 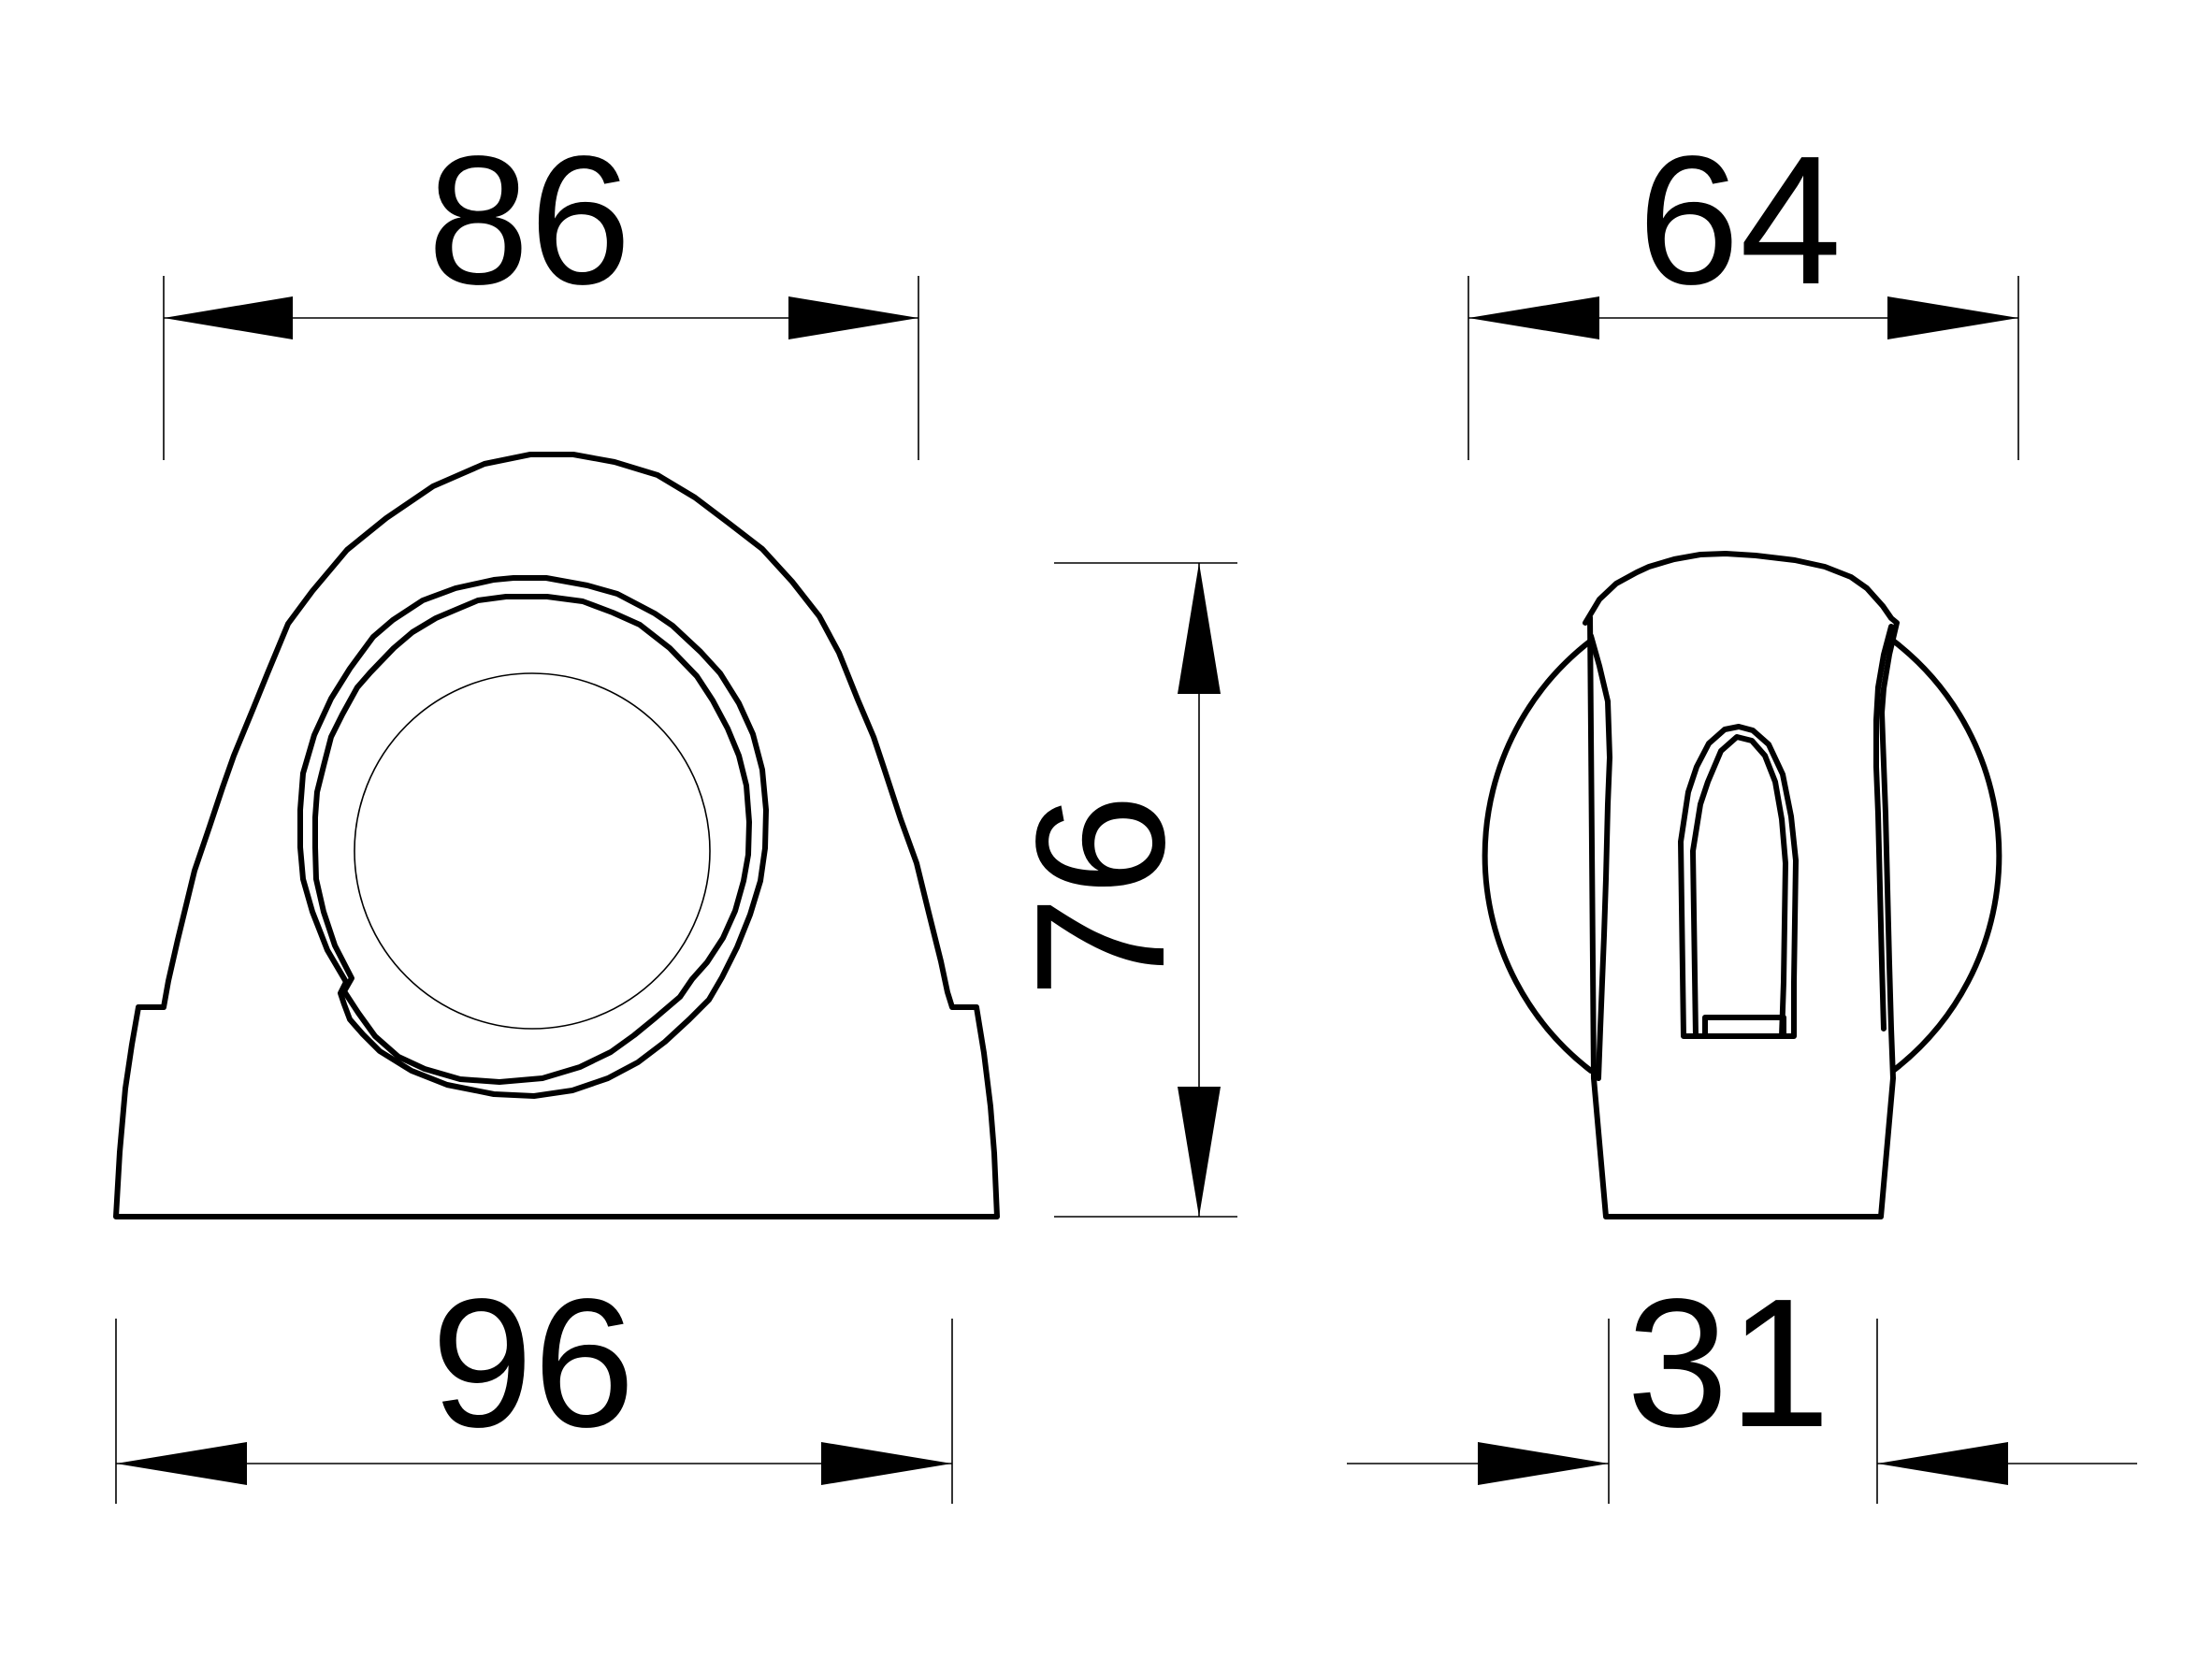 What do you see at coordinates (1884, 827) in the screenshot?
I see `side-right-web` at bounding box center [1884, 827].